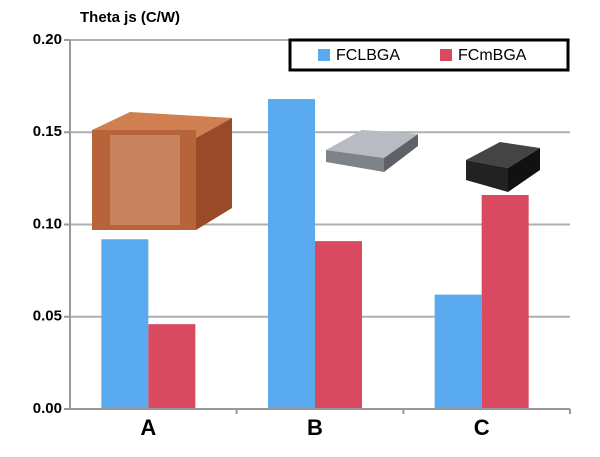  I want to click on y-axis-label: Theta js (C/W), so click(130, 17).